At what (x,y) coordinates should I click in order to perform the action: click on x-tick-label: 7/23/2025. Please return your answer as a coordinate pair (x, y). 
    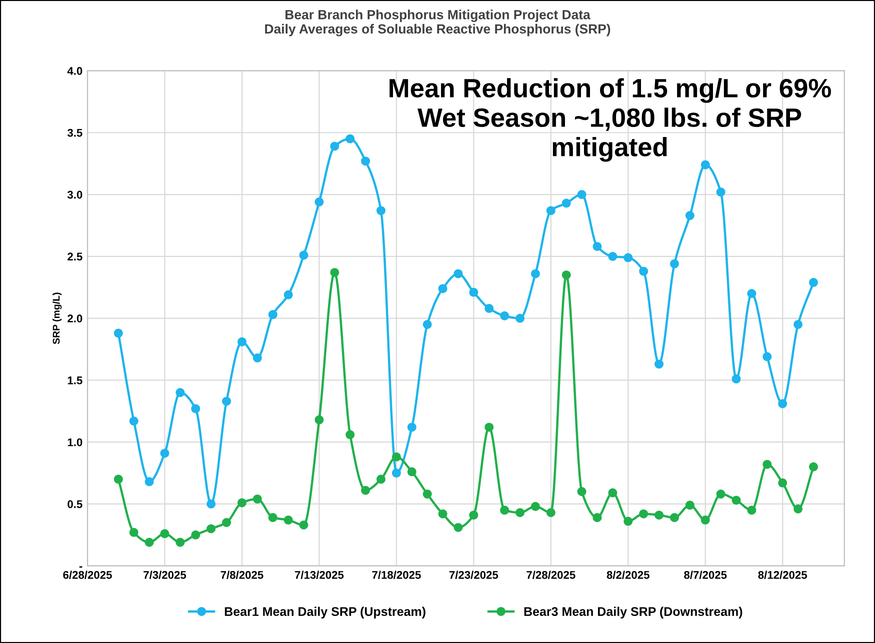
    Looking at the image, I should click on (473, 574).